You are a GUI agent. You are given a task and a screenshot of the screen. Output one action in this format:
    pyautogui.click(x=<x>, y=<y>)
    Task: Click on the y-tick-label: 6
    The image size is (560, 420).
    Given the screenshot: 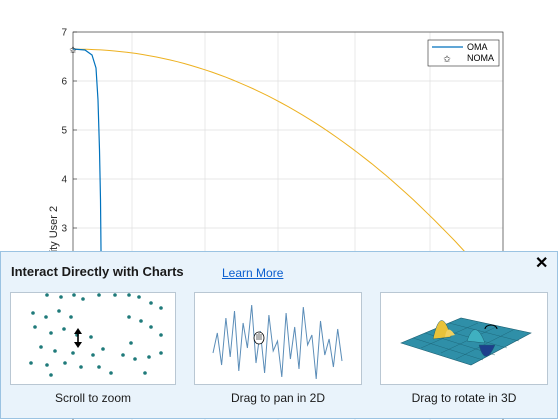 What is the action you would take?
    pyautogui.click(x=64, y=82)
    